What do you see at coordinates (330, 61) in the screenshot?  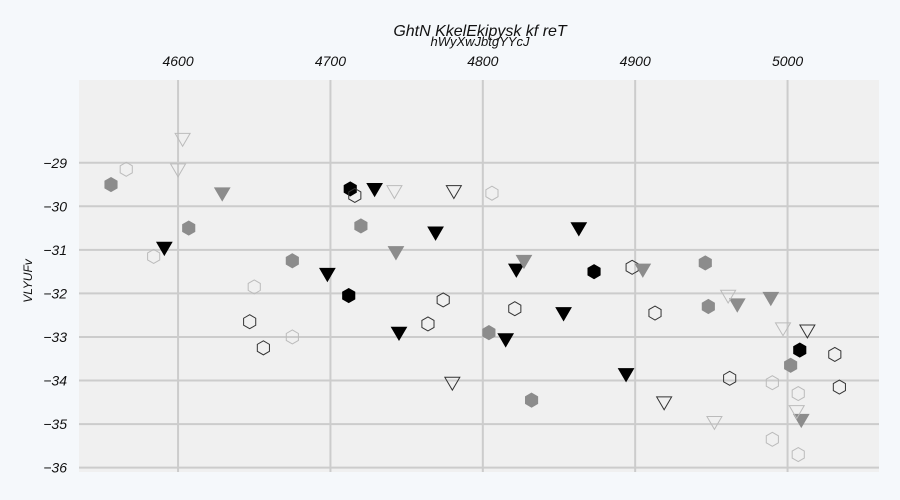 I see `x-tick-label: 4700` at bounding box center [330, 61].